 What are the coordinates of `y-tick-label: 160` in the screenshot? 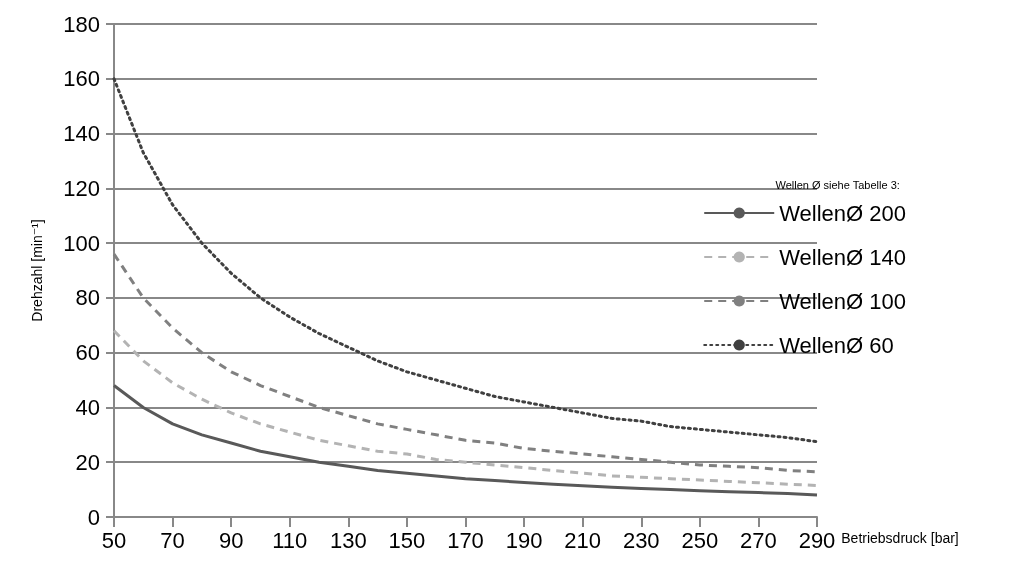 It's located at (81, 79).